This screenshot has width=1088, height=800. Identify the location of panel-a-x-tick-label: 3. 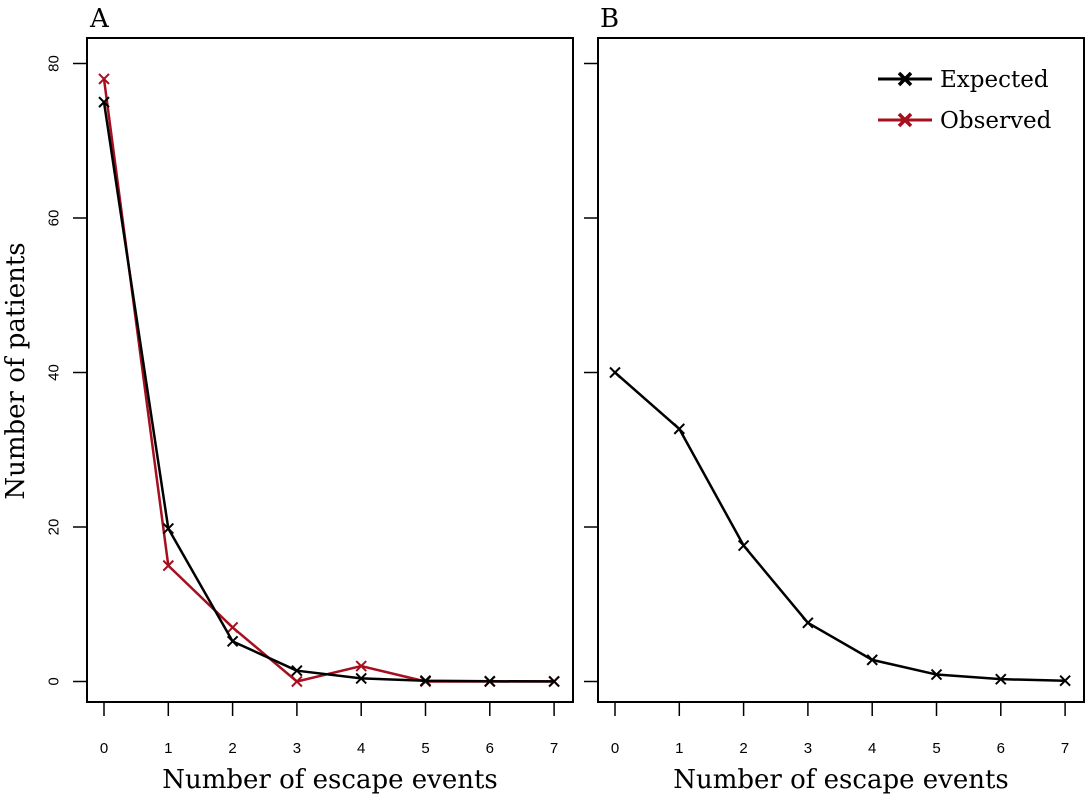
(297, 748).